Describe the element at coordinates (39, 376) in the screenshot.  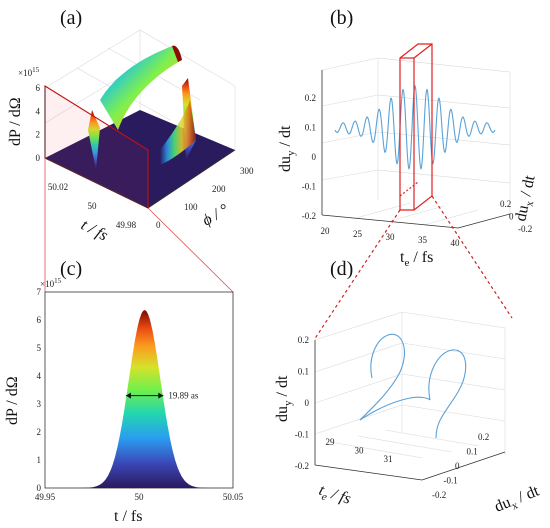
I see `panel-c-y-tick: 4` at that location.